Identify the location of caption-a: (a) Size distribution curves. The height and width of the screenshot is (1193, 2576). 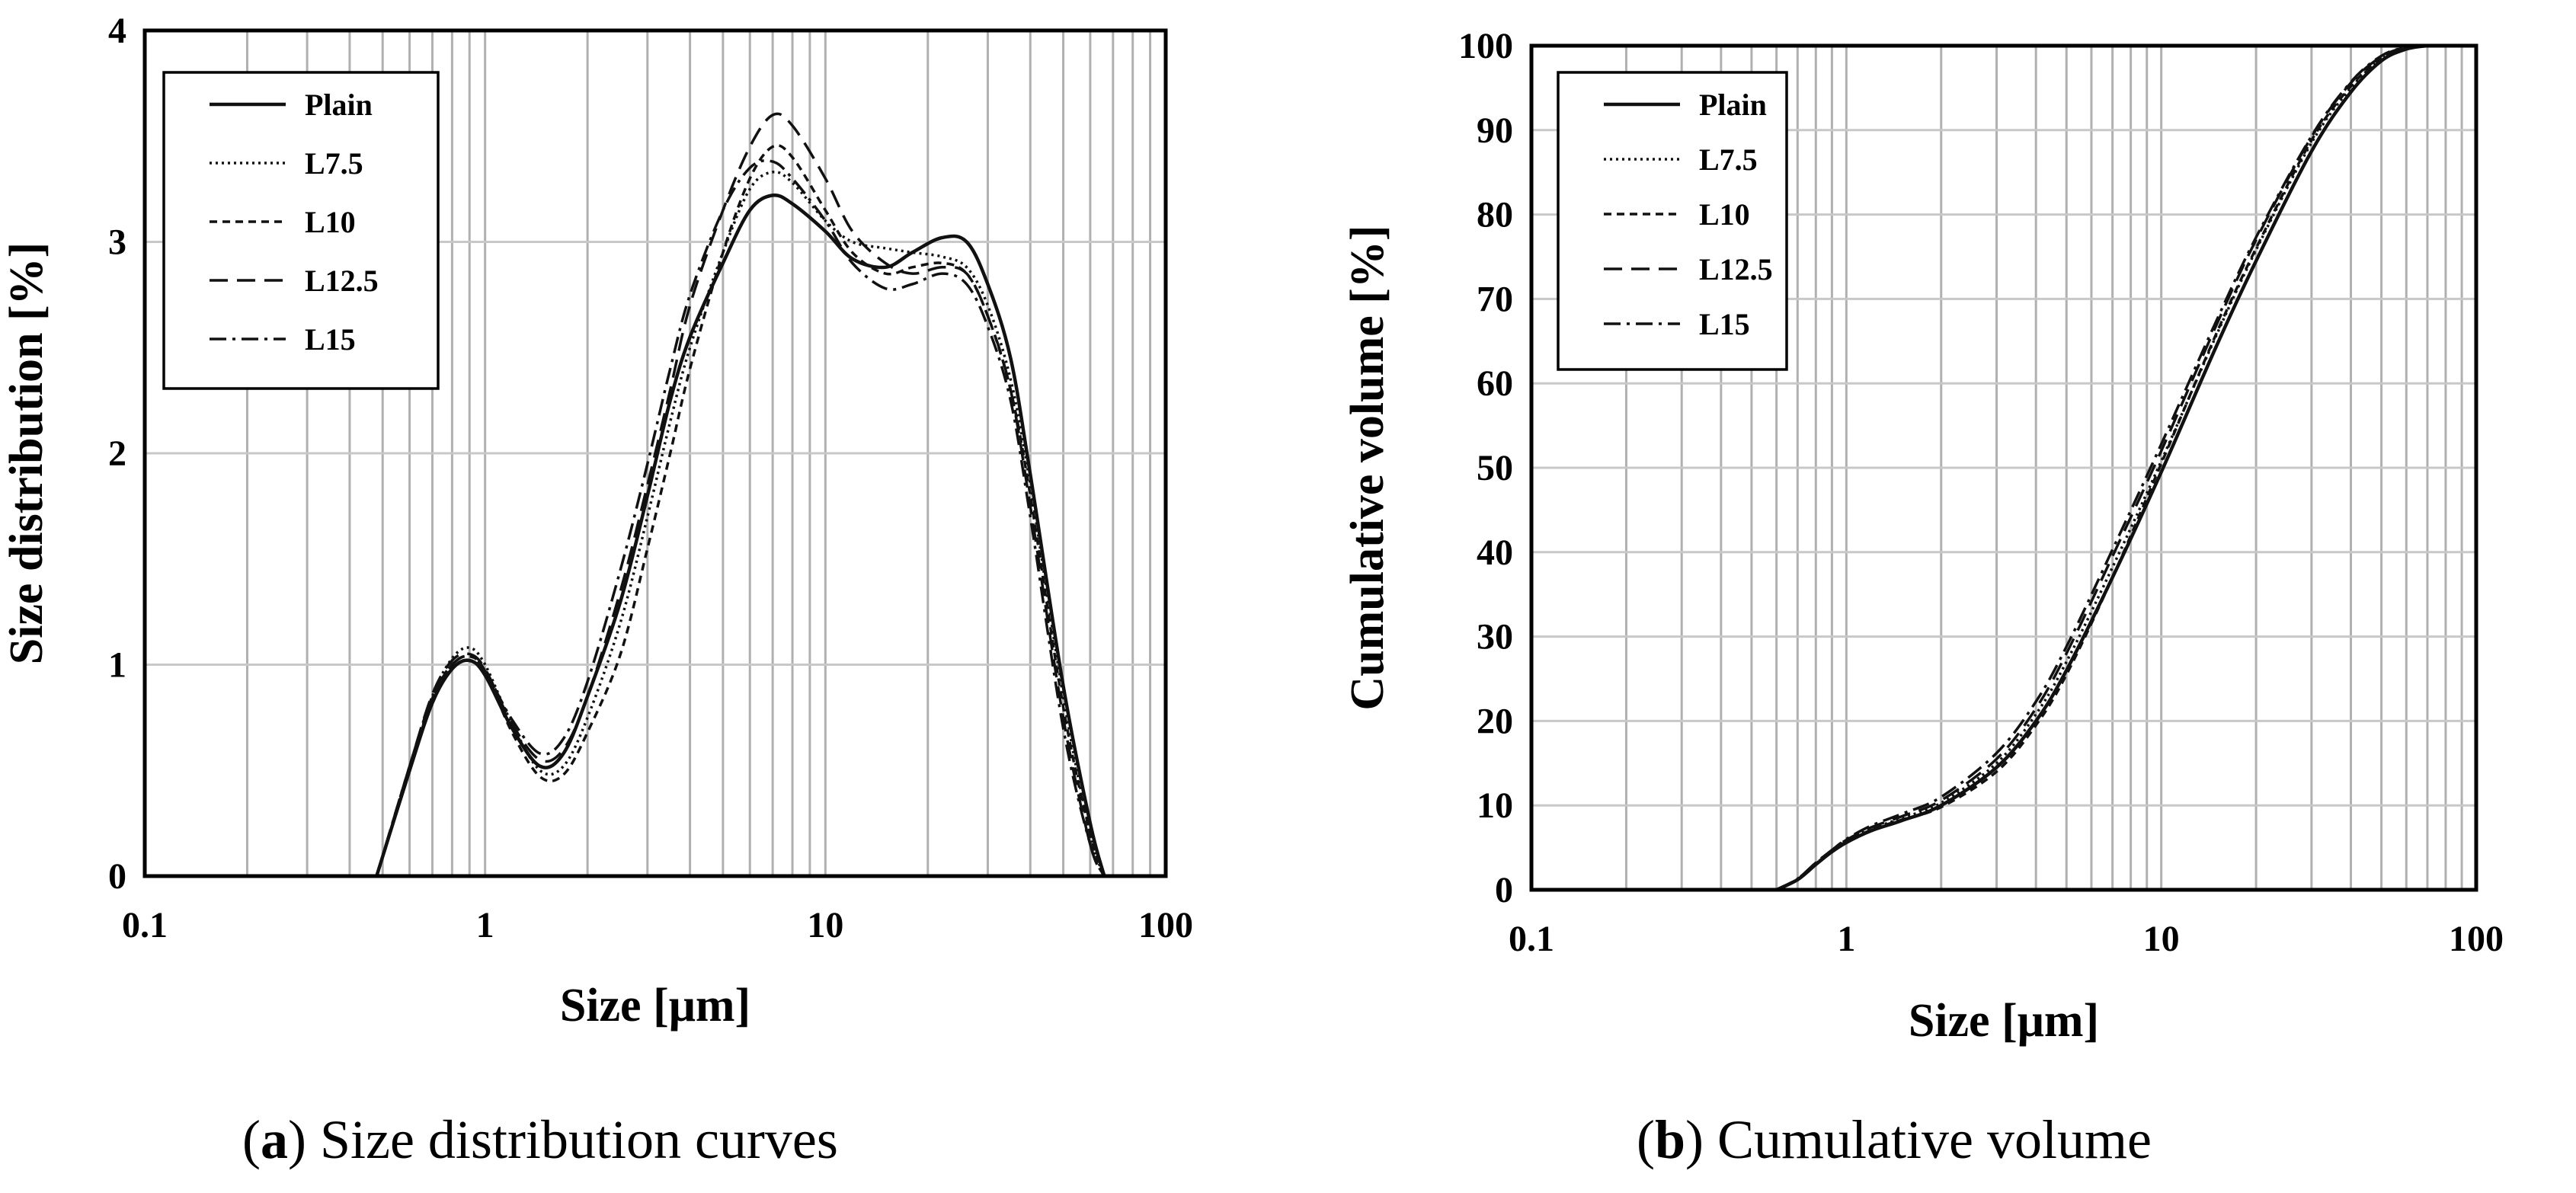
(540, 1139).